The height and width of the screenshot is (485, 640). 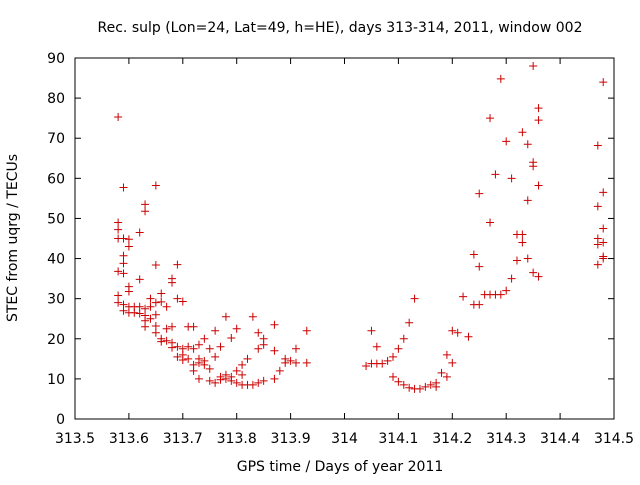 I want to click on x-tick-label: 314.4, so click(x=560, y=439).